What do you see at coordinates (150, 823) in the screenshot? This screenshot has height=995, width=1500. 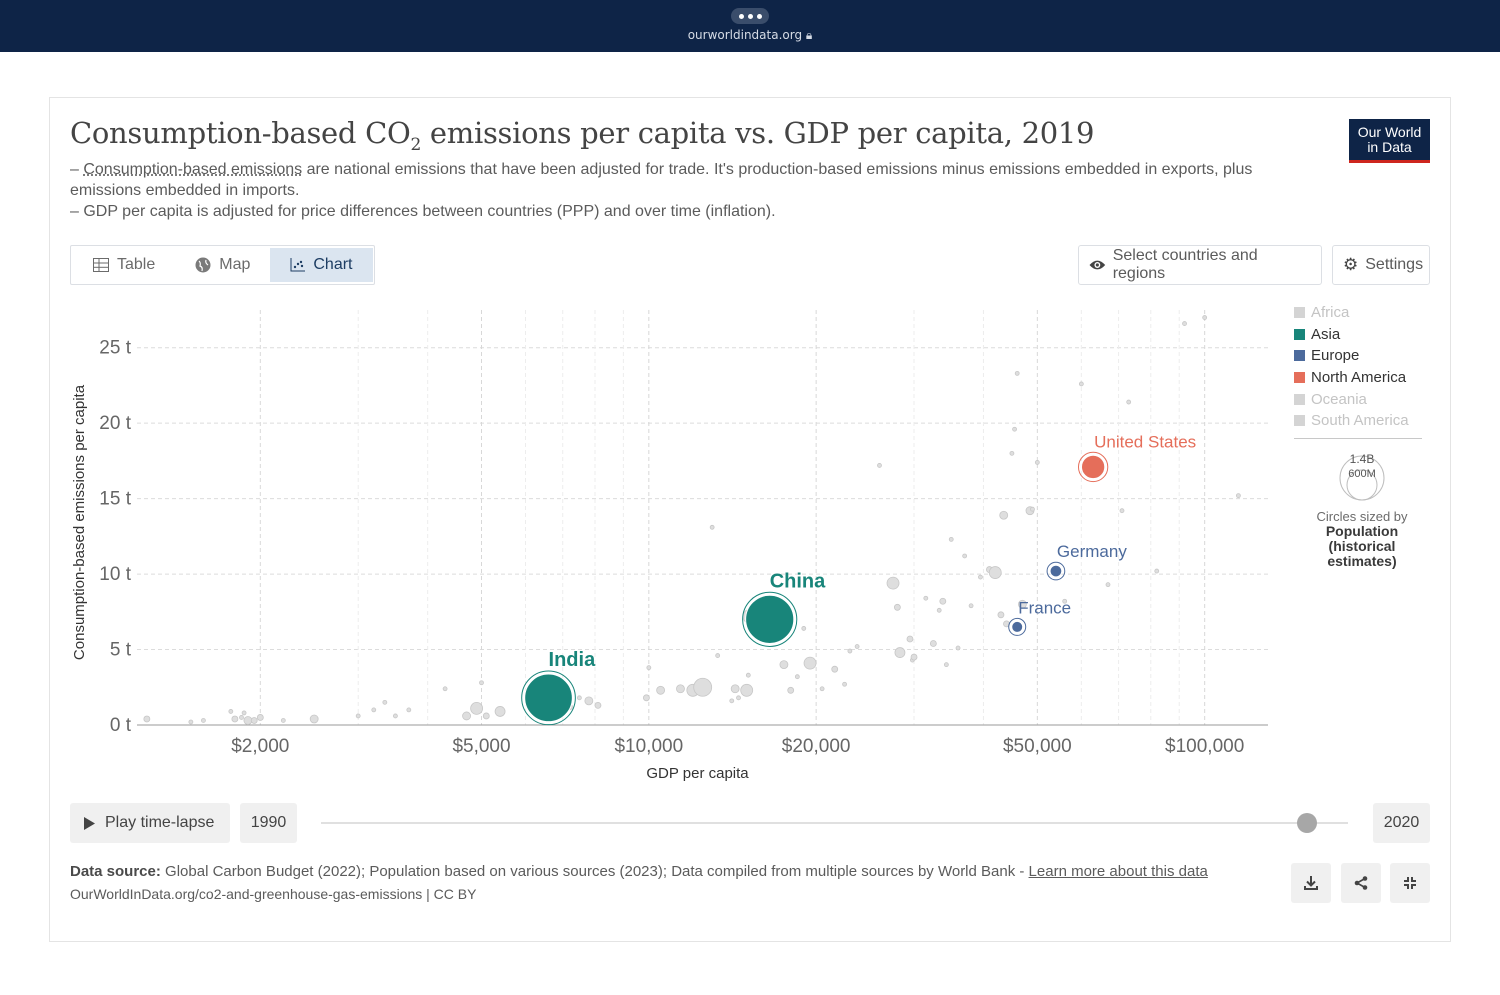 I see `play-timelapse-button: Play time-lapse` at bounding box center [150, 823].